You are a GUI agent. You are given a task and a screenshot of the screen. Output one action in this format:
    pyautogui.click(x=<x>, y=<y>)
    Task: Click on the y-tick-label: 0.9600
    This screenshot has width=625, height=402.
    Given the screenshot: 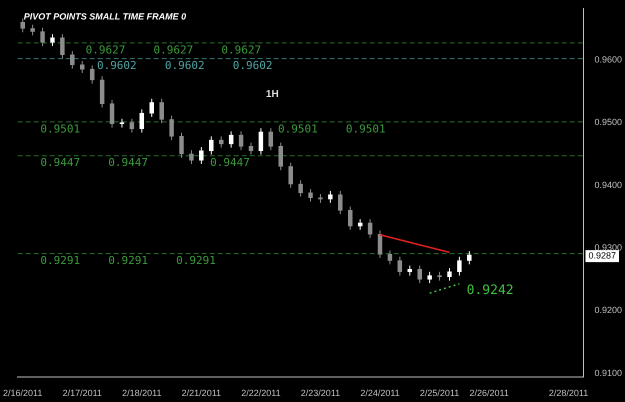 What is the action you would take?
    pyautogui.click(x=608, y=59)
    